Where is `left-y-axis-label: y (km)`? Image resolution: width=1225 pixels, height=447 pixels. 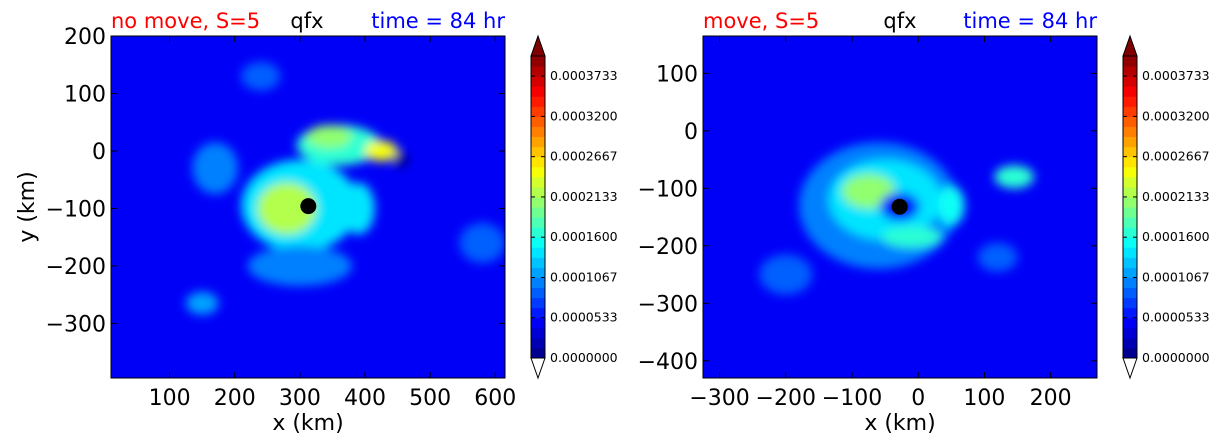 left-y-axis-label: y (km) is located at coordinates (27, 206).